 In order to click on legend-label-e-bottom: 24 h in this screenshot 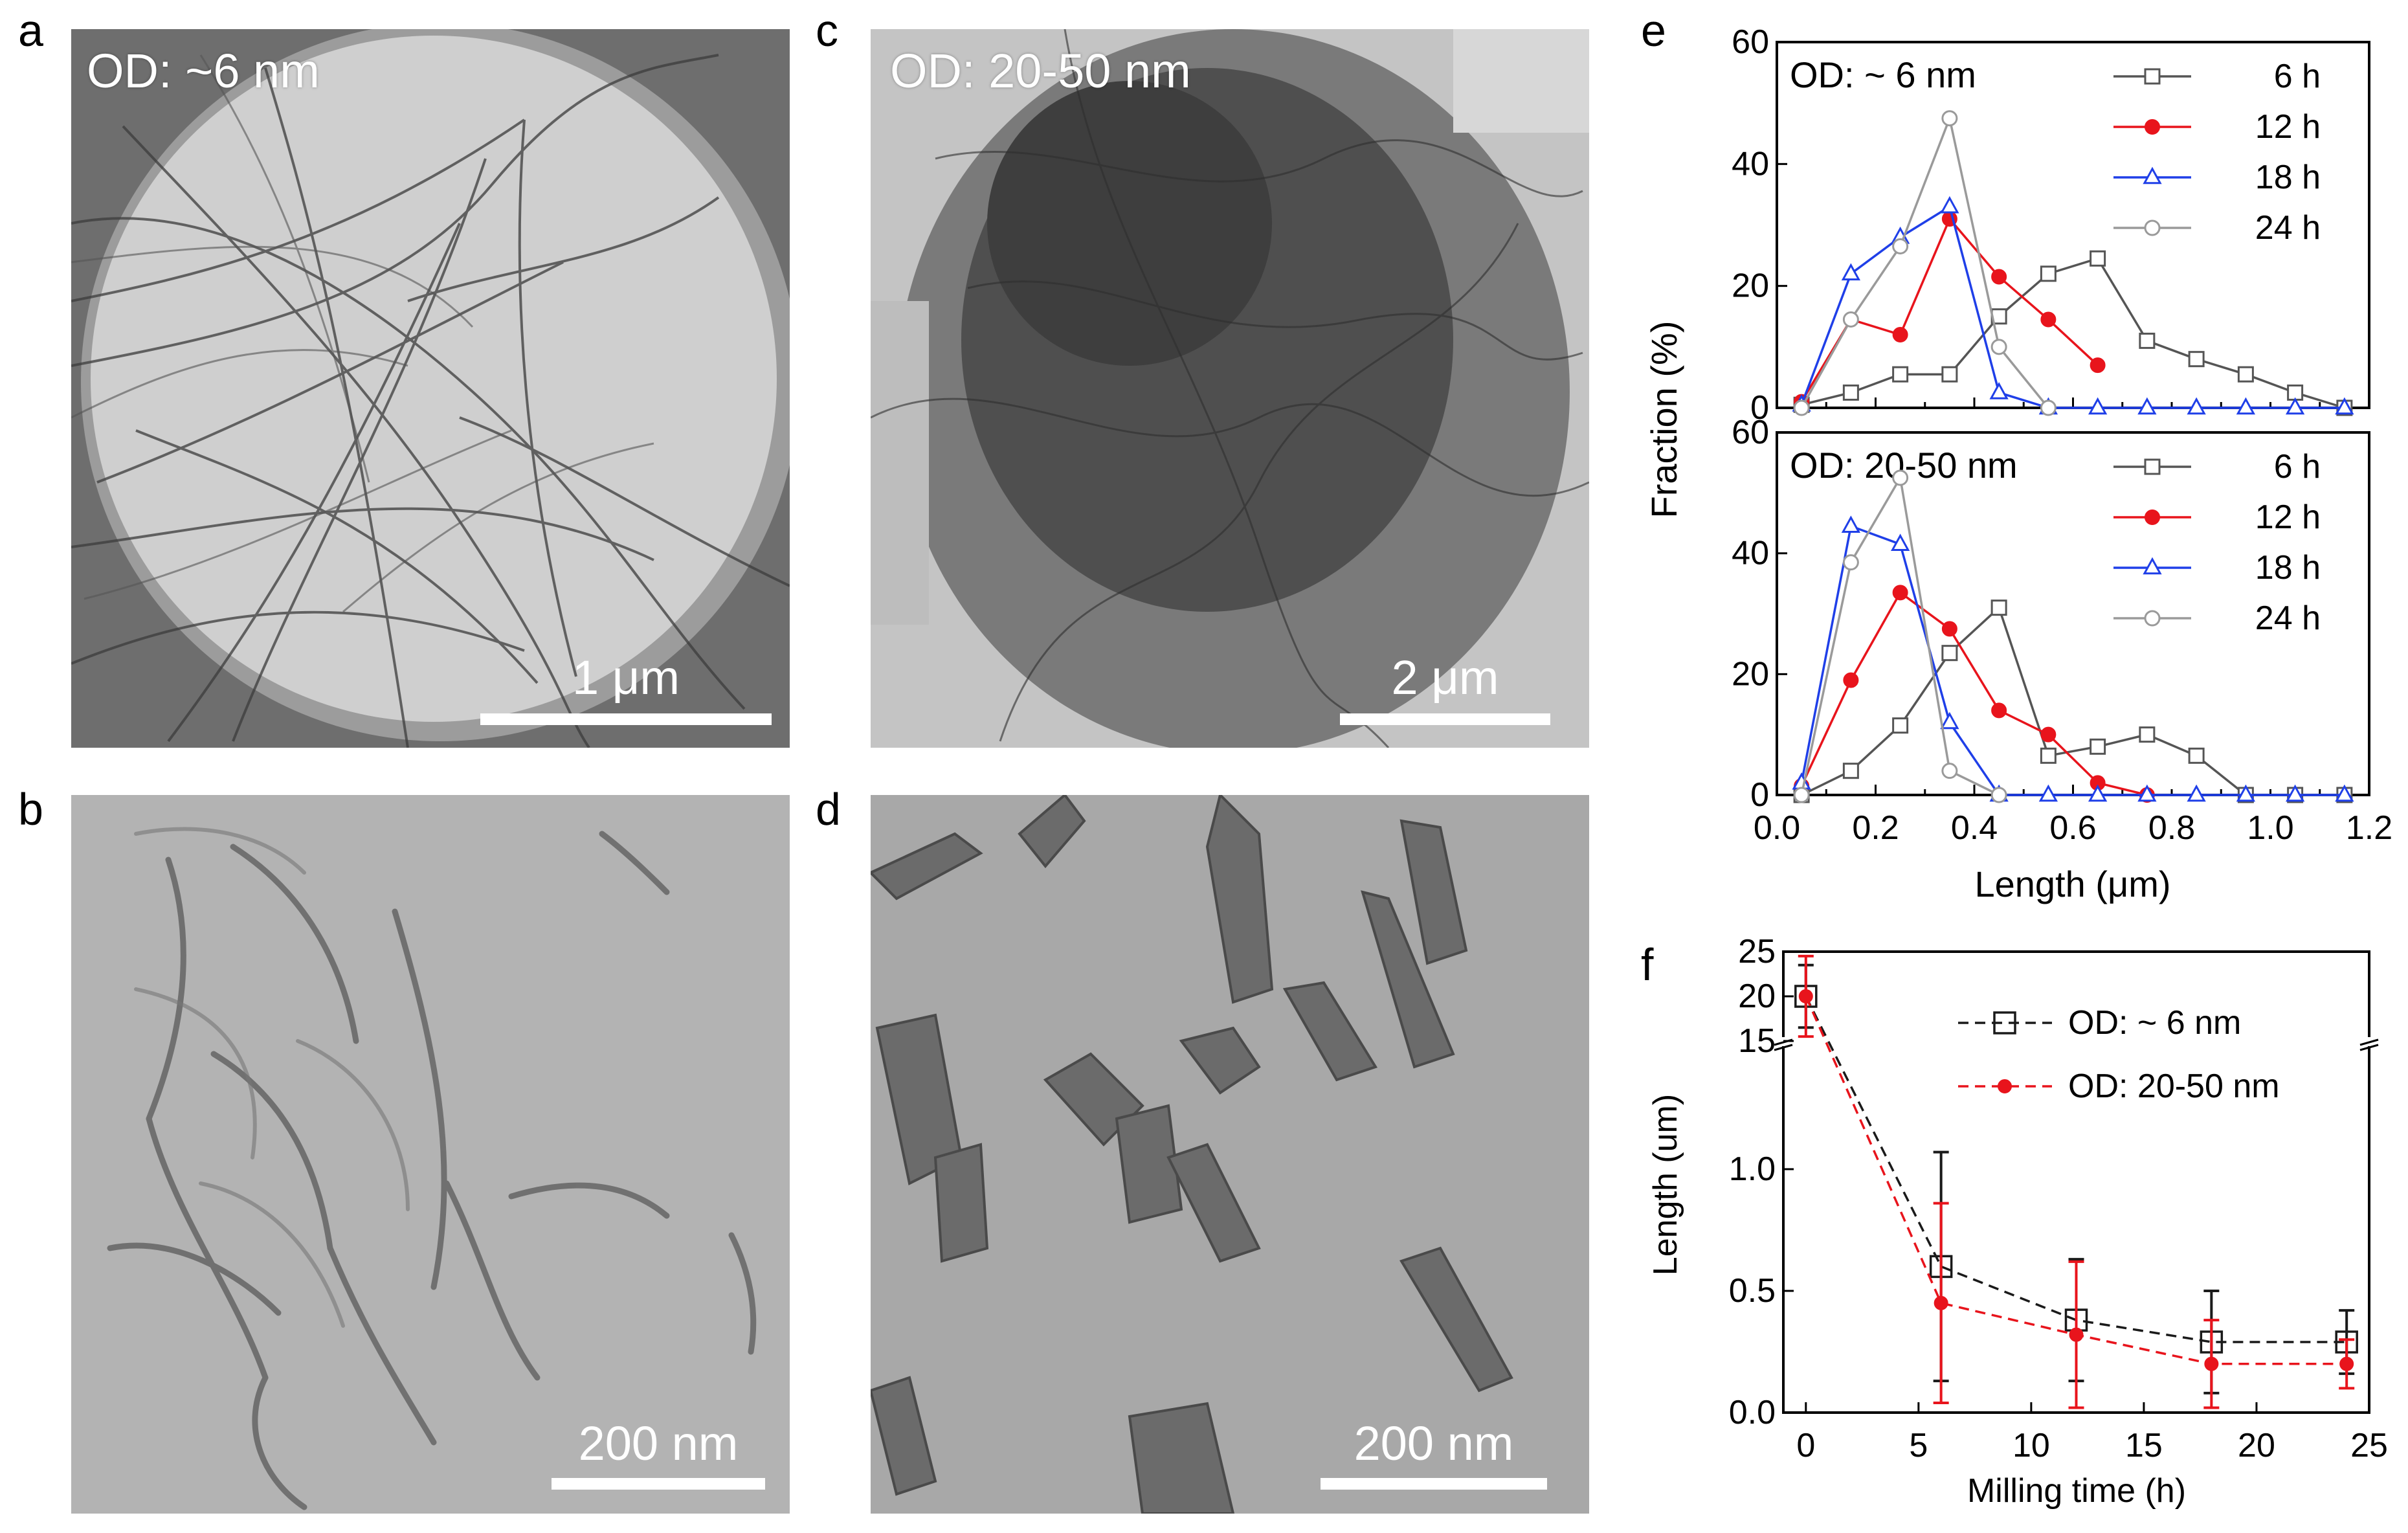, I will do `click(2288, 618)`.